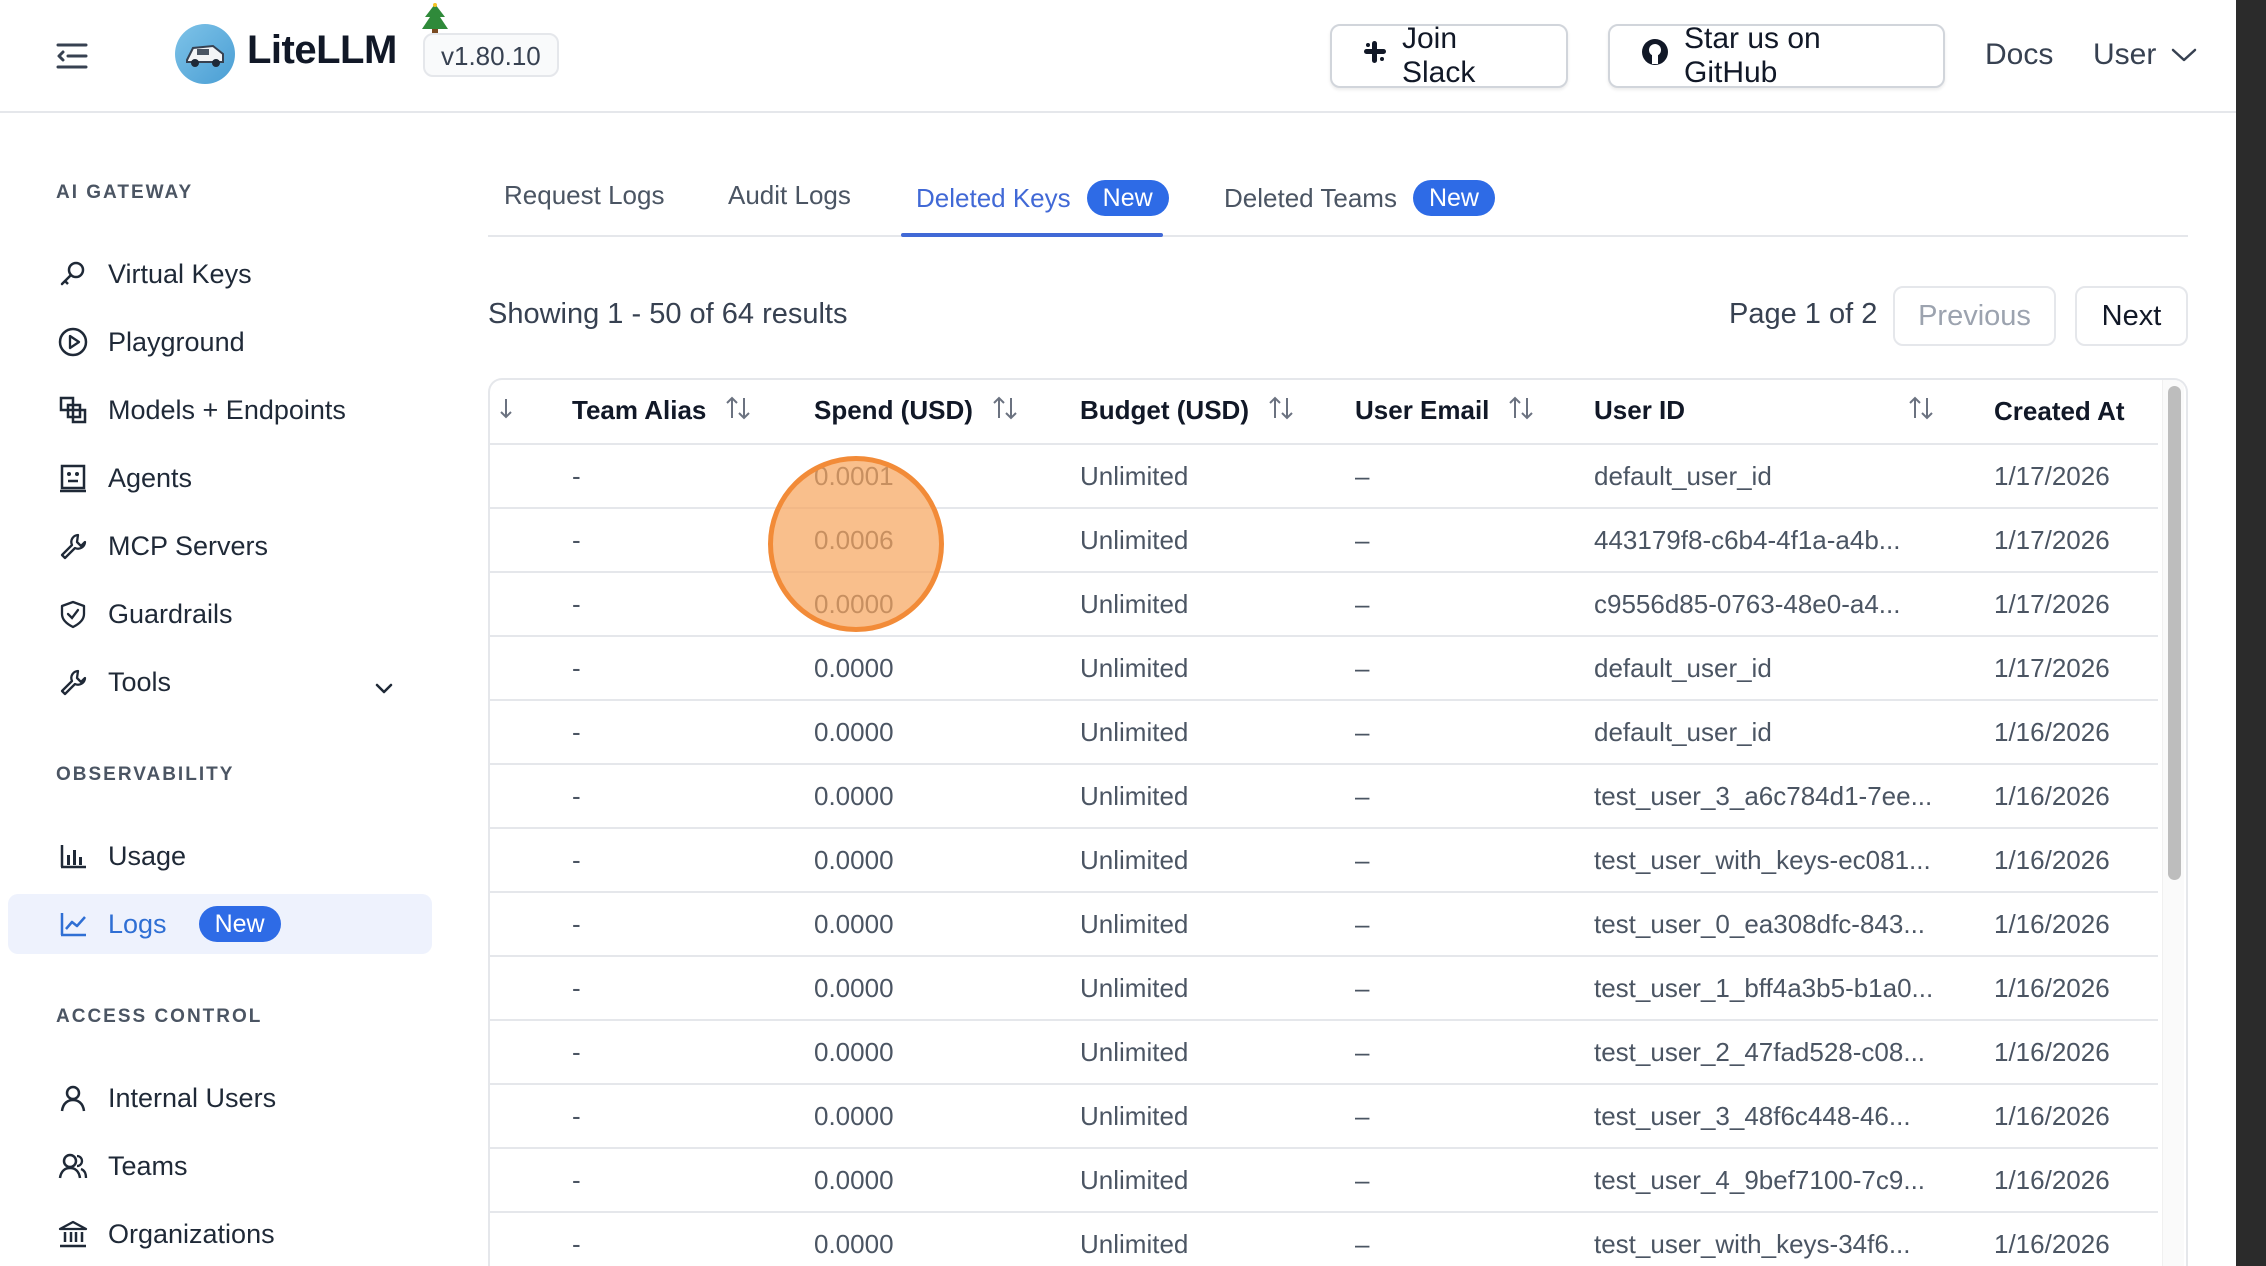 This screenshot has width=2266, height=1266. I want to click on sidebar-item-label: Organizations, so click(191, 1233).